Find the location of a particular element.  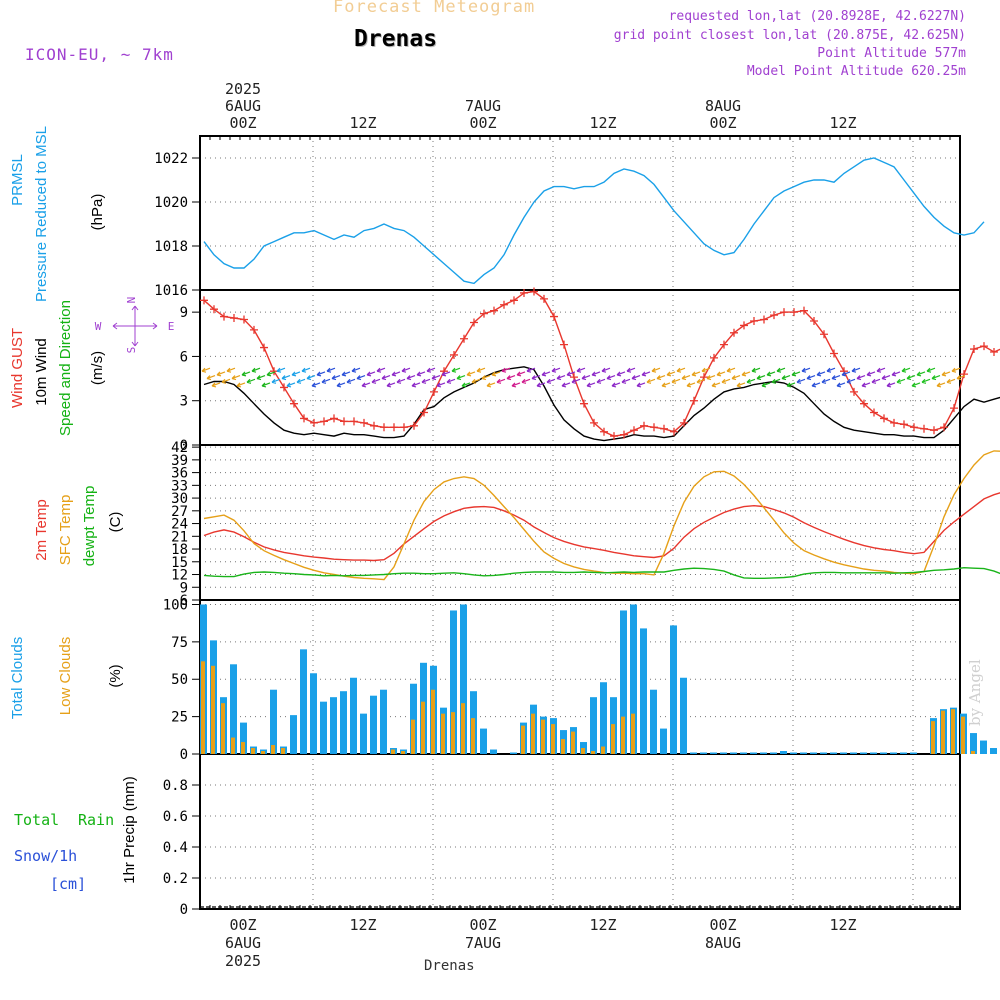

series-10m-wind is located at coordinates (601, 404).